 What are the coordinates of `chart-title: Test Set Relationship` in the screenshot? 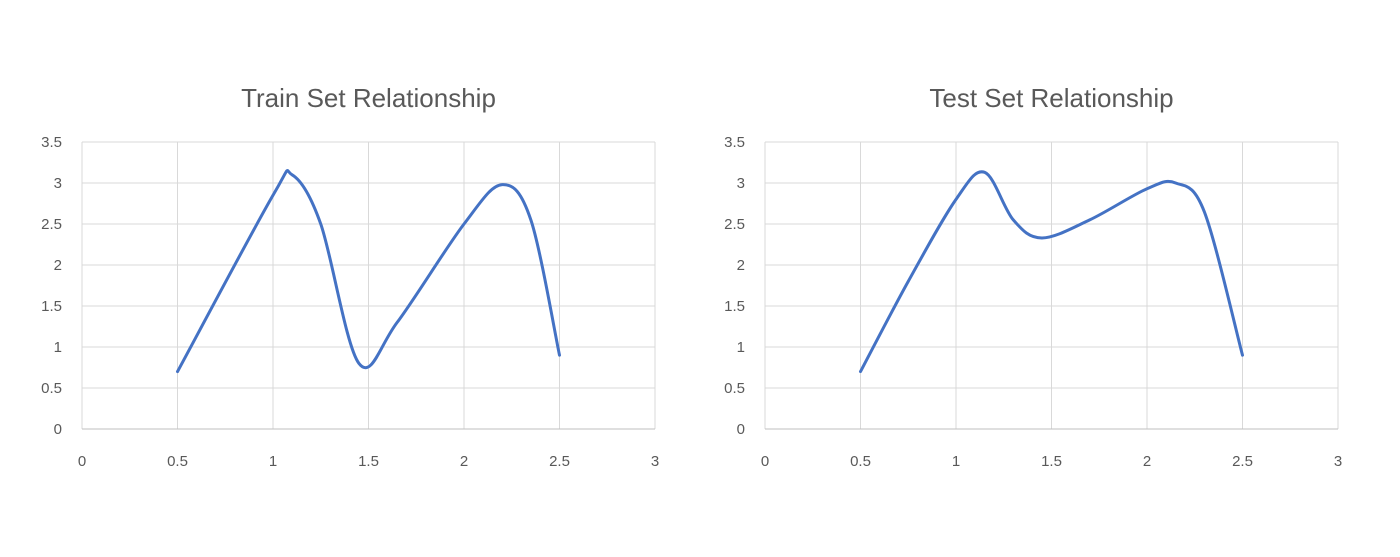 It's located at (1051, 98).